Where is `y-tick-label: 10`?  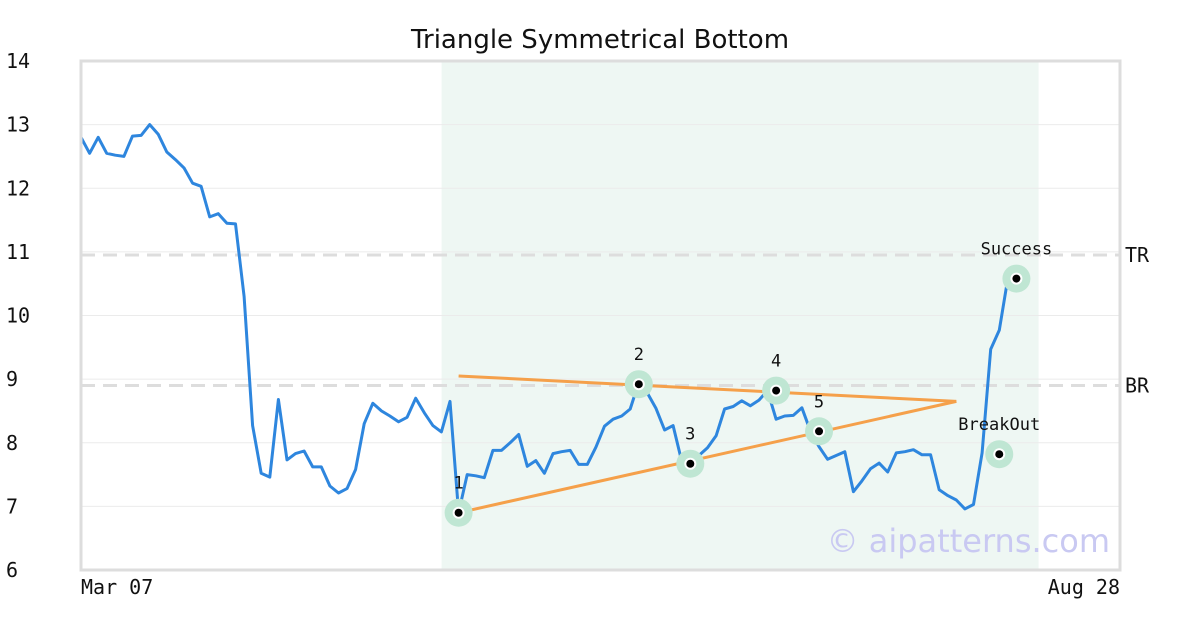
y-tick-label: 10 is located at coordinates (18, 316).